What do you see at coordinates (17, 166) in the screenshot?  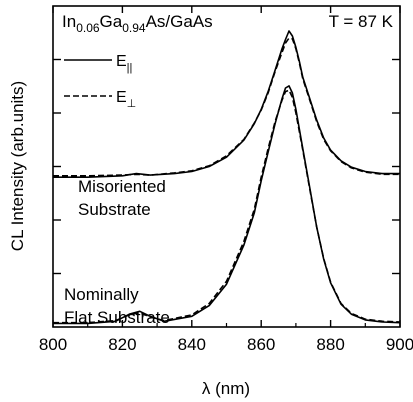 I see `y-axis-label: CL Intensity (arb.units)` at bounding box center [17, 166].